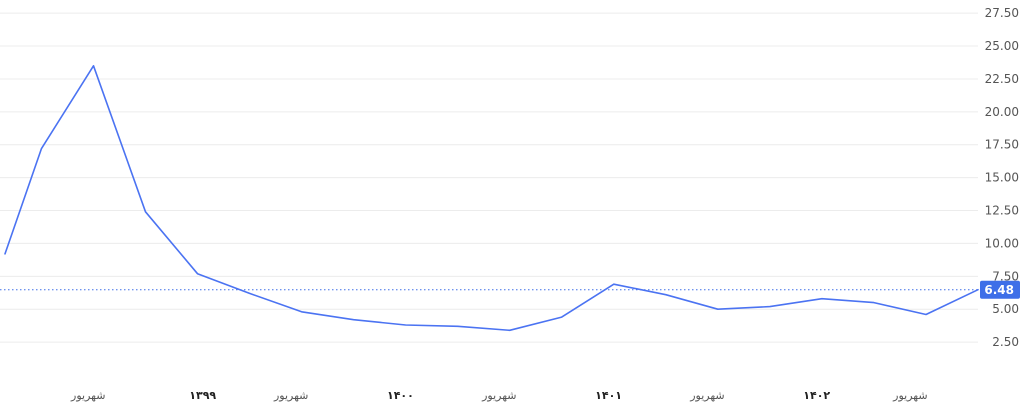  I want to click on current-value-badge: 6.48, so click(1000, 289).